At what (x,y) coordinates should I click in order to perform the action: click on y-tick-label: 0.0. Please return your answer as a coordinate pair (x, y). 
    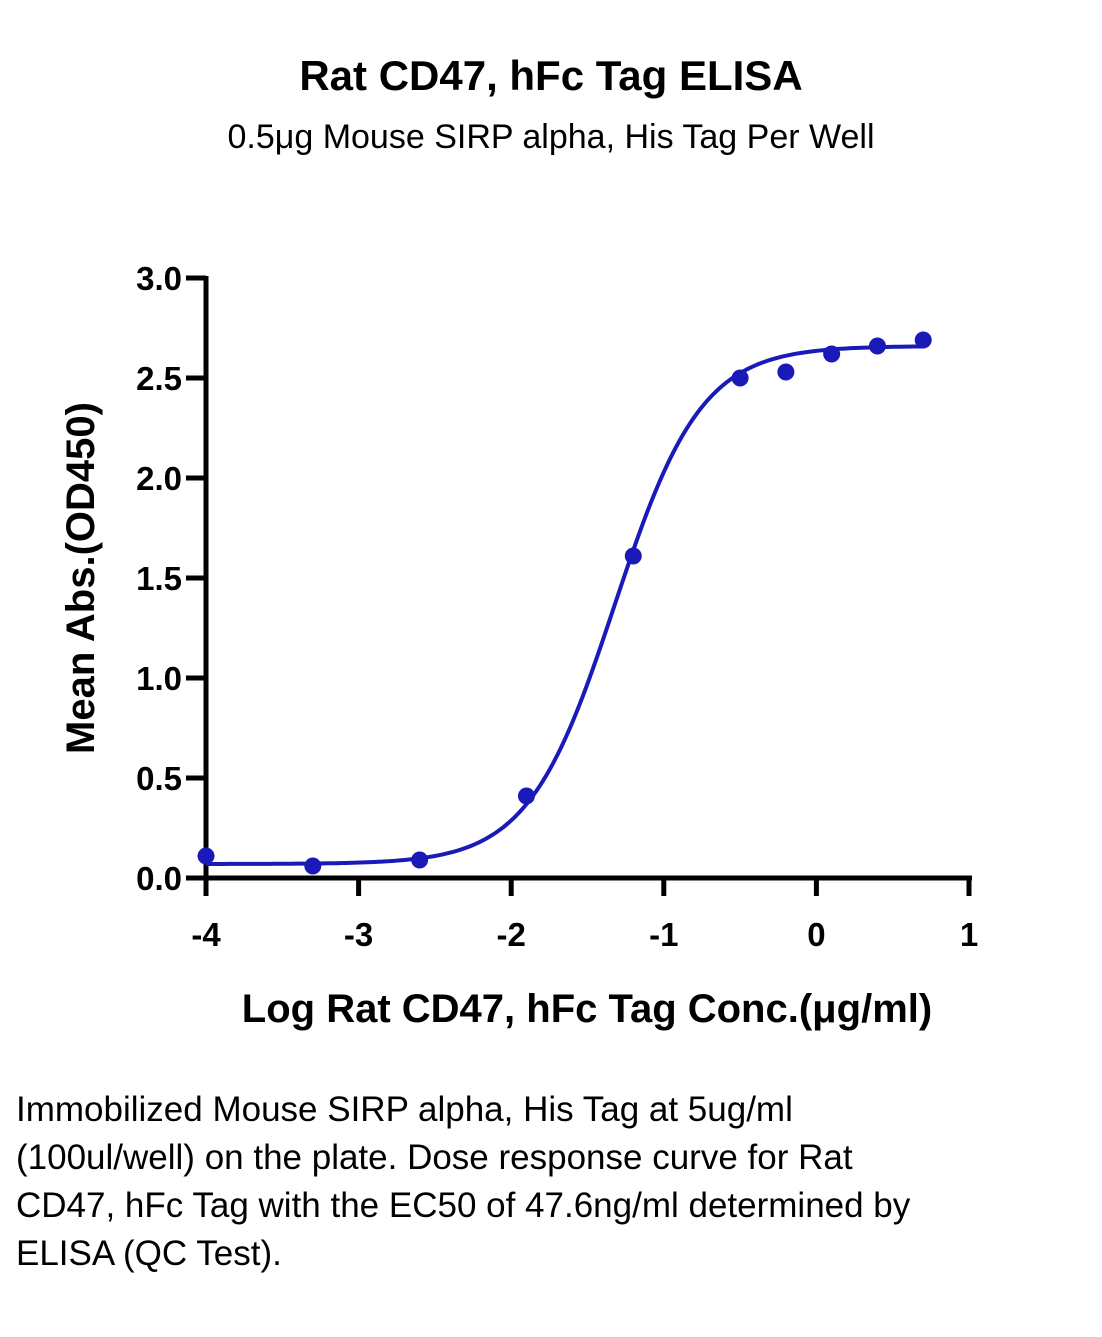
    Looking at the image, I should click on (159, 878).